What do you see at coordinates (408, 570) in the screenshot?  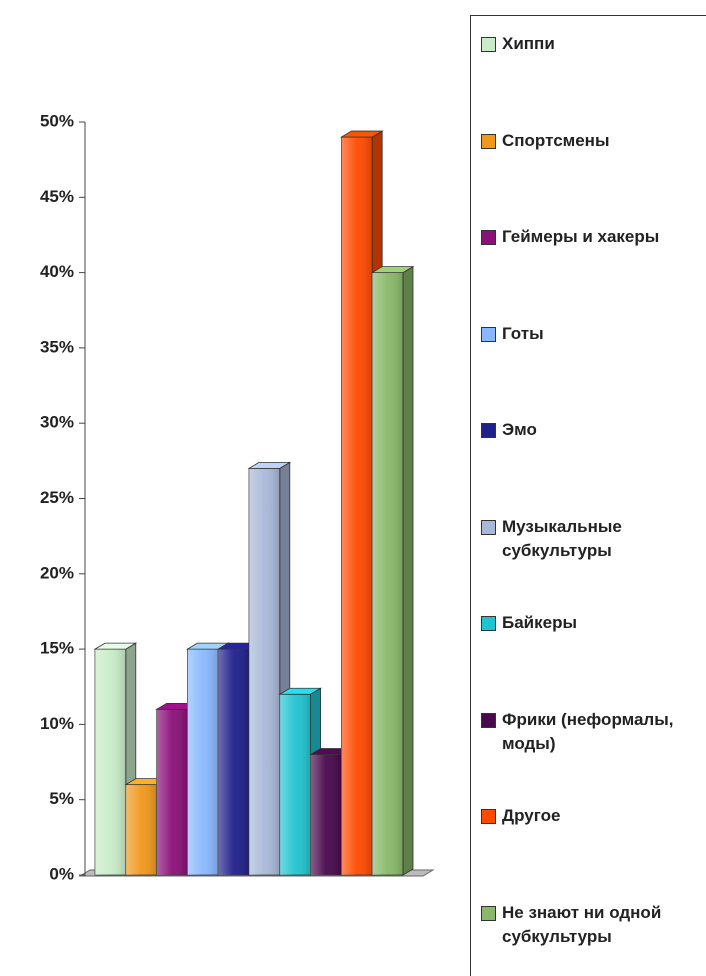 I see `bar-side` at bounding box center [408, 570].